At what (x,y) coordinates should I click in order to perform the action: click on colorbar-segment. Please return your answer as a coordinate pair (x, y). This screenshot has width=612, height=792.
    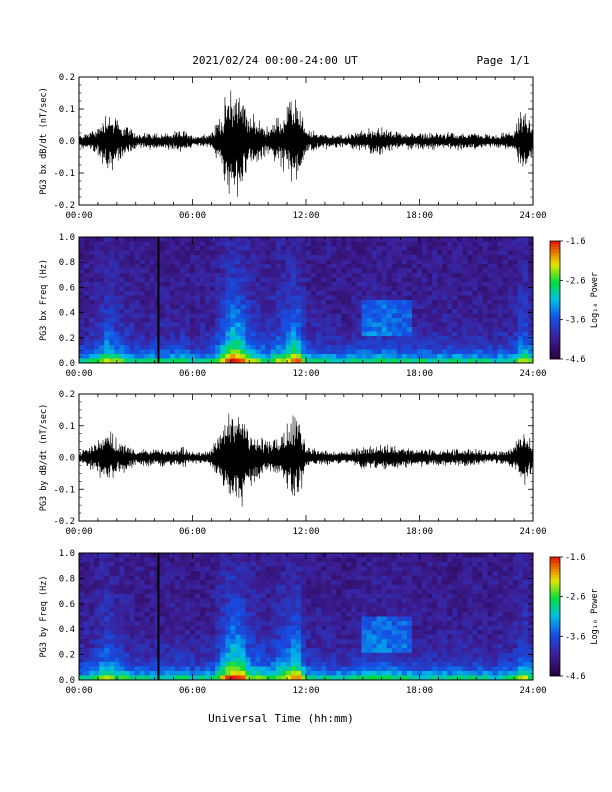
    Looking at the image, I should click on (555, 313).